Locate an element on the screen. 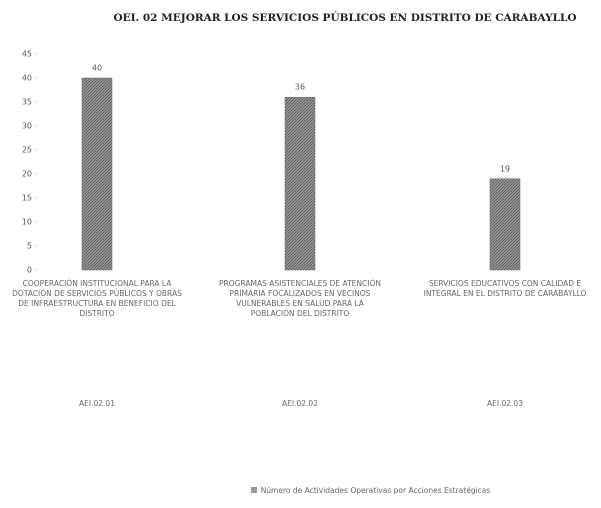 Image resolution: width=601 pixels, height=508 pixels. y-tick-label: 35 is located at coordinates (27, 102).